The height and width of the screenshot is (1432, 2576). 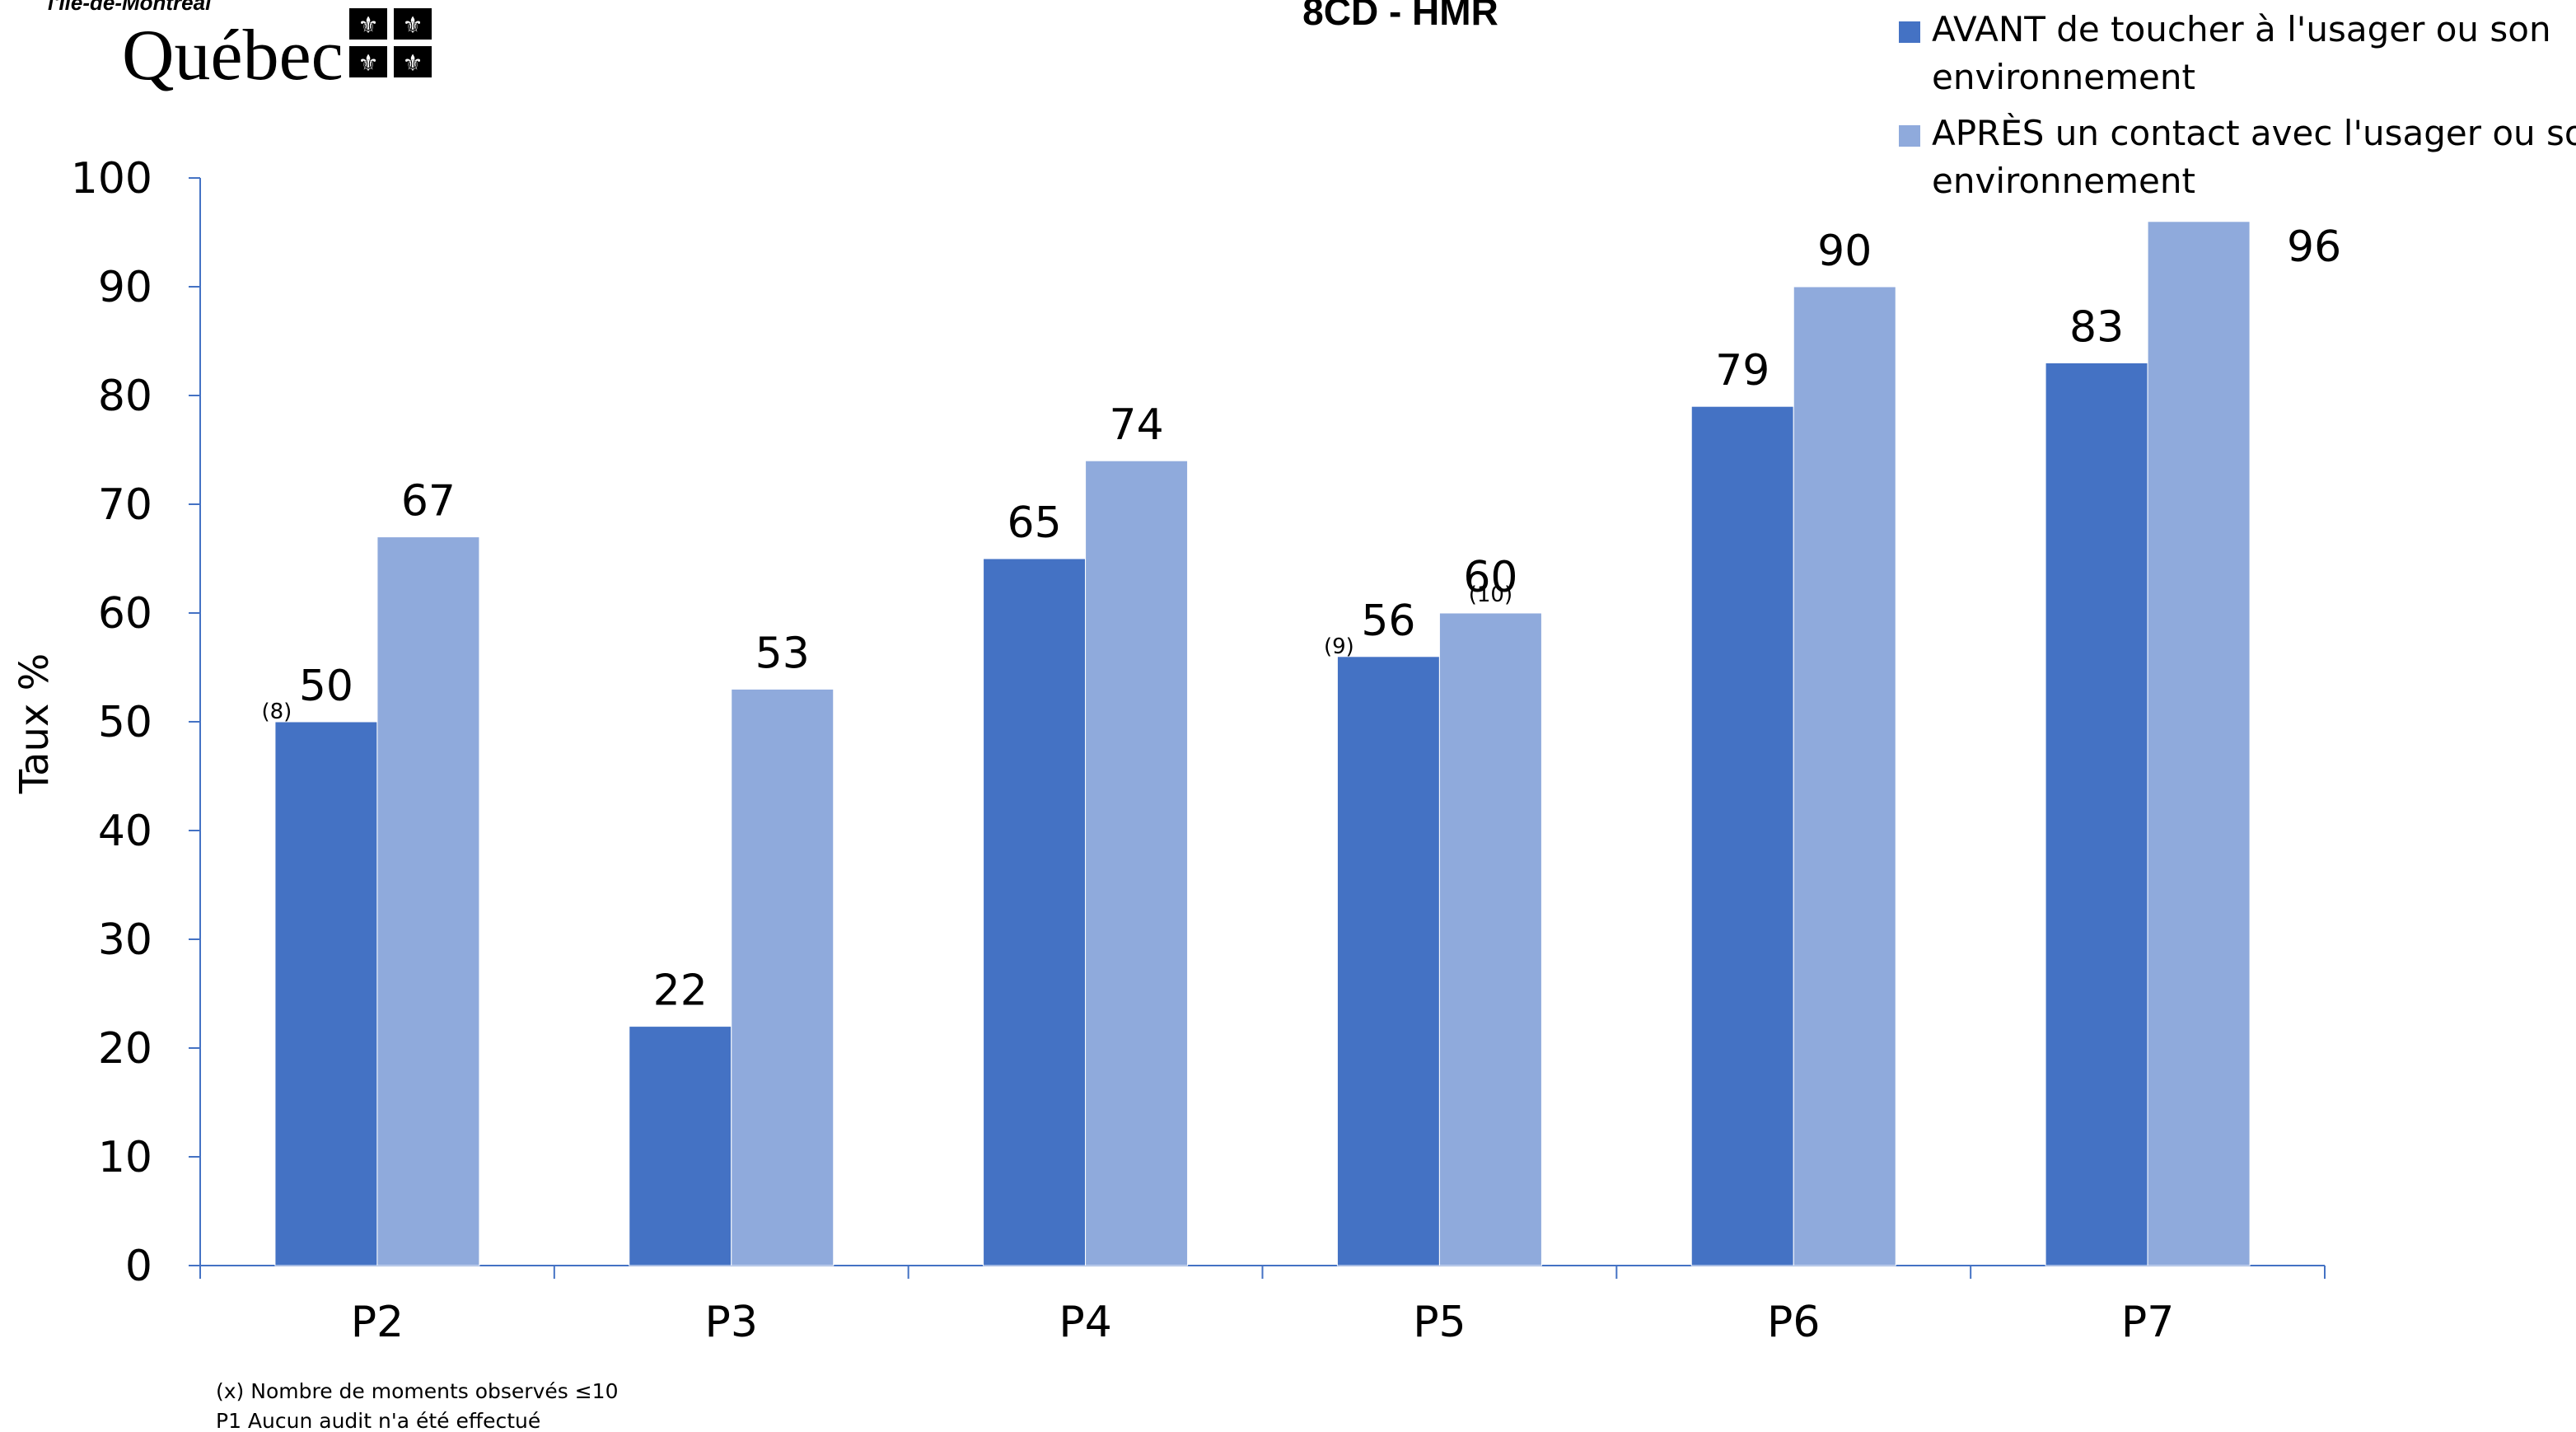 I want to click on bar-value-label: 96, so click(x=2314, y=247).